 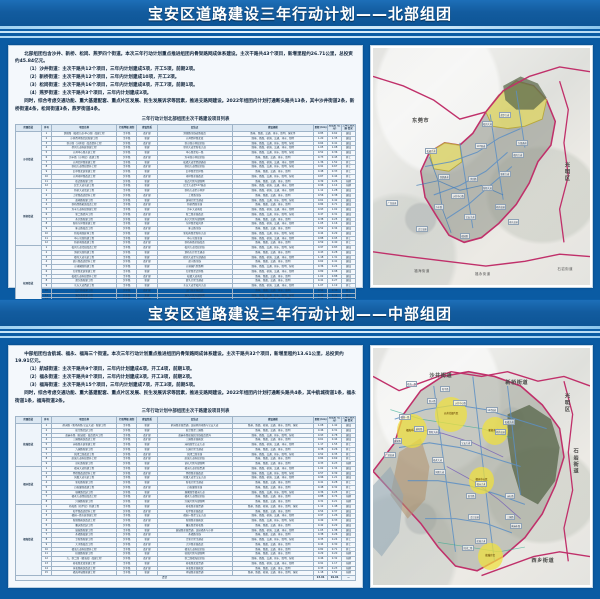 I want to click on col-project: 项目名称, so click(x=84, y=420).